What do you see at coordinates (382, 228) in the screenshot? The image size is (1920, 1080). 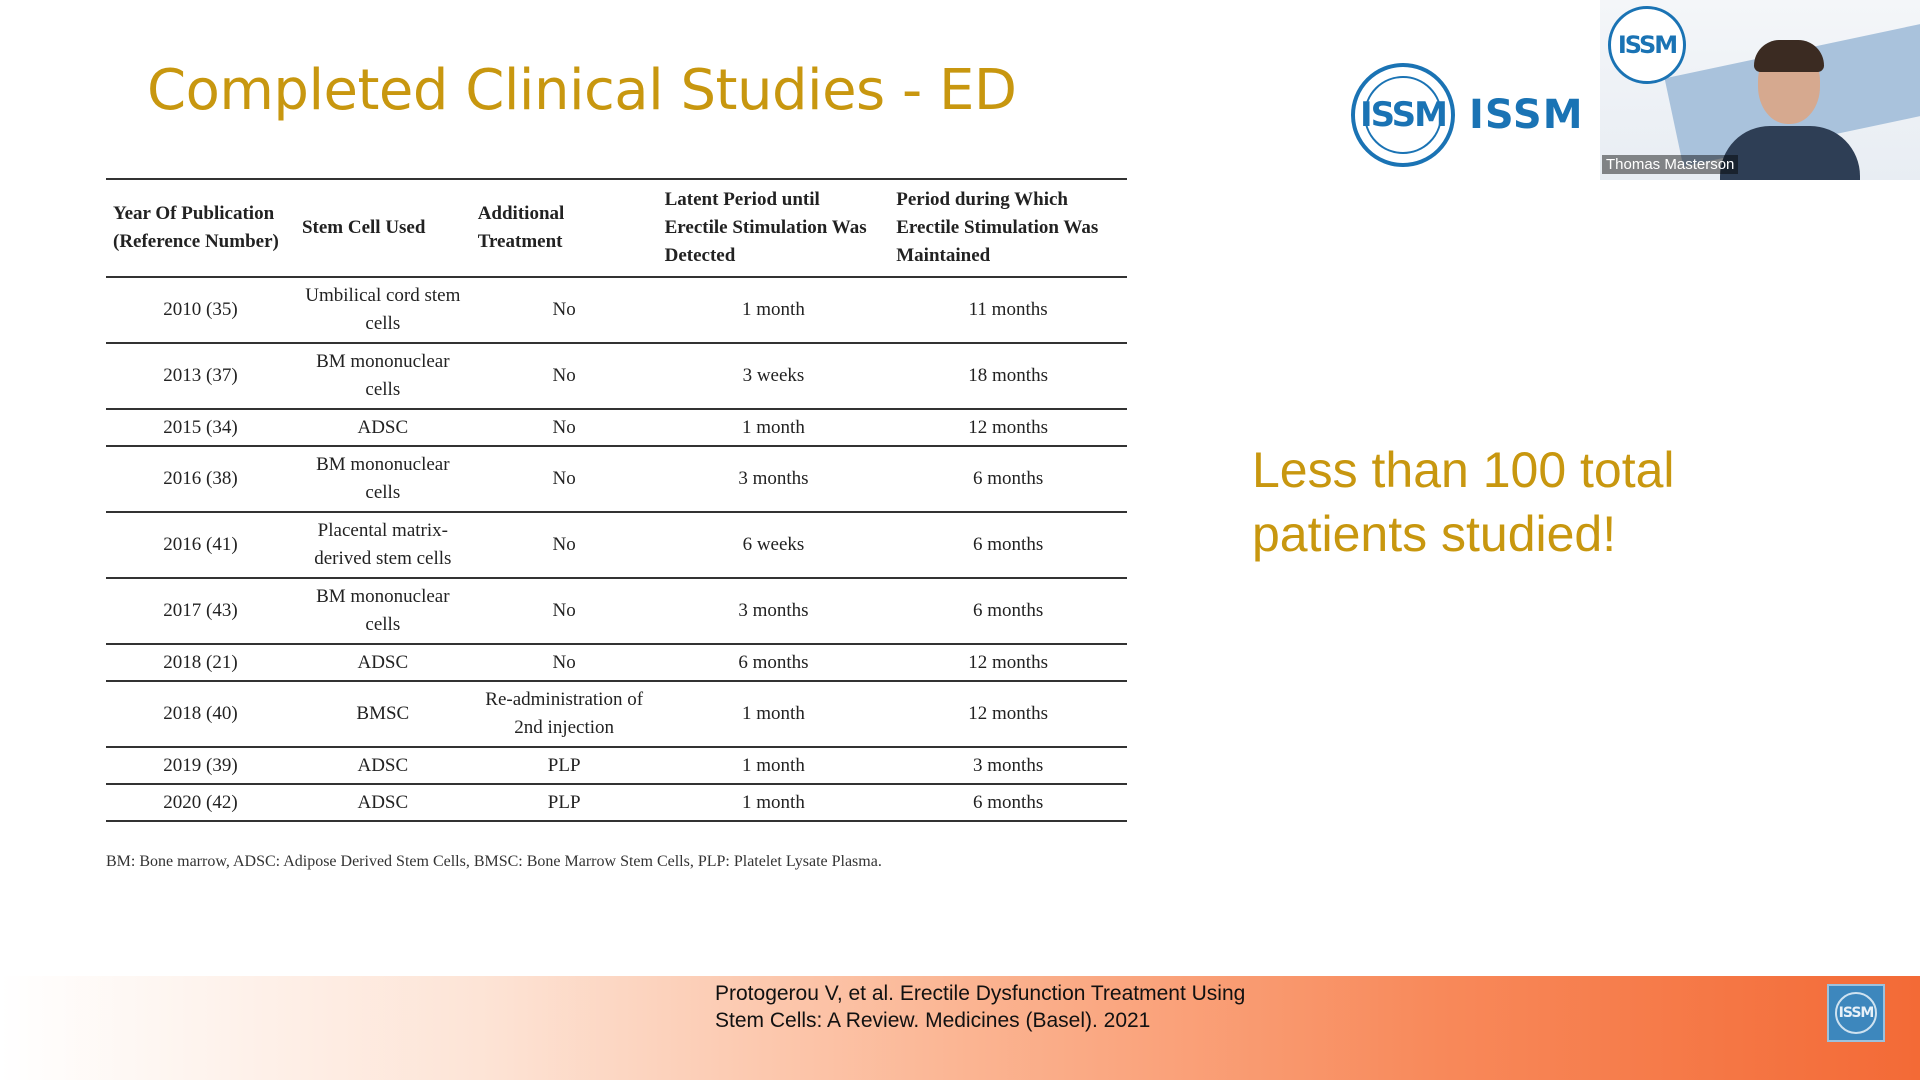 I see `header-stem-cell: Stem Cell Used` at bounding box center [382, 228].